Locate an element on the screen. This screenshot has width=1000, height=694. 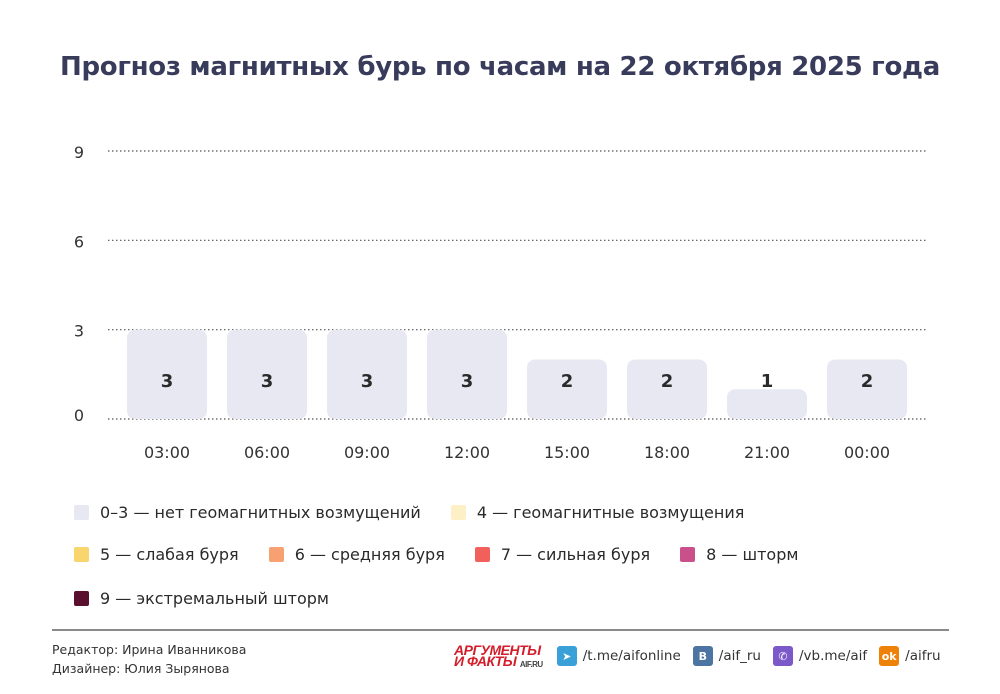
legend-label: 9 — экстремальный шторм is located at coordinates (214, 598).